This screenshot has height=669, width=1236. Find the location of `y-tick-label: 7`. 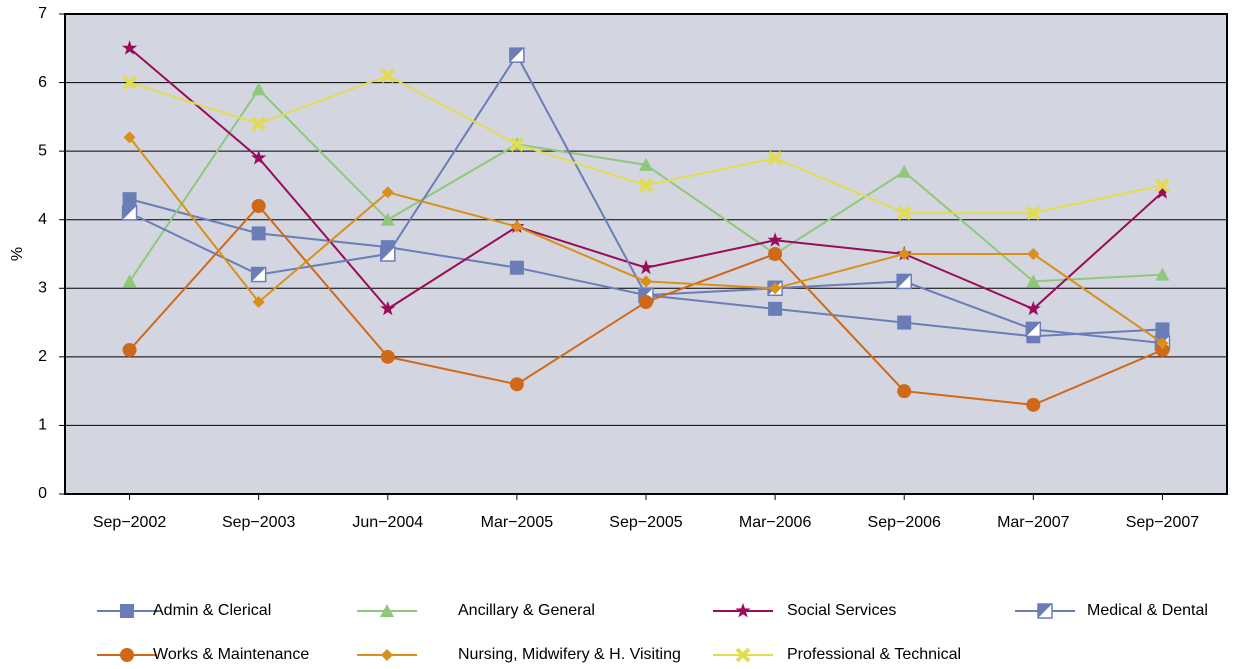

y-tick-label: 7 is located at coordinates (42, 13).